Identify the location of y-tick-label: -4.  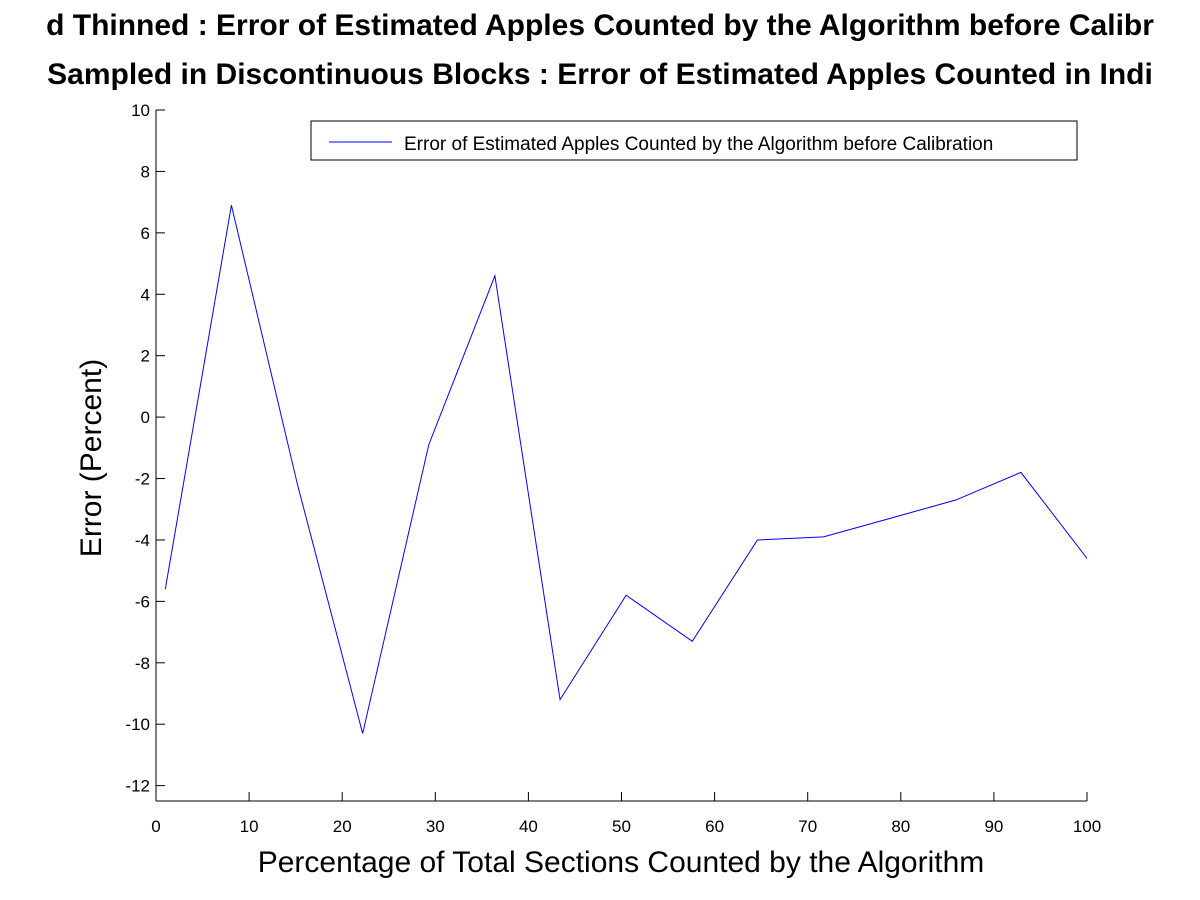
(142, 540).